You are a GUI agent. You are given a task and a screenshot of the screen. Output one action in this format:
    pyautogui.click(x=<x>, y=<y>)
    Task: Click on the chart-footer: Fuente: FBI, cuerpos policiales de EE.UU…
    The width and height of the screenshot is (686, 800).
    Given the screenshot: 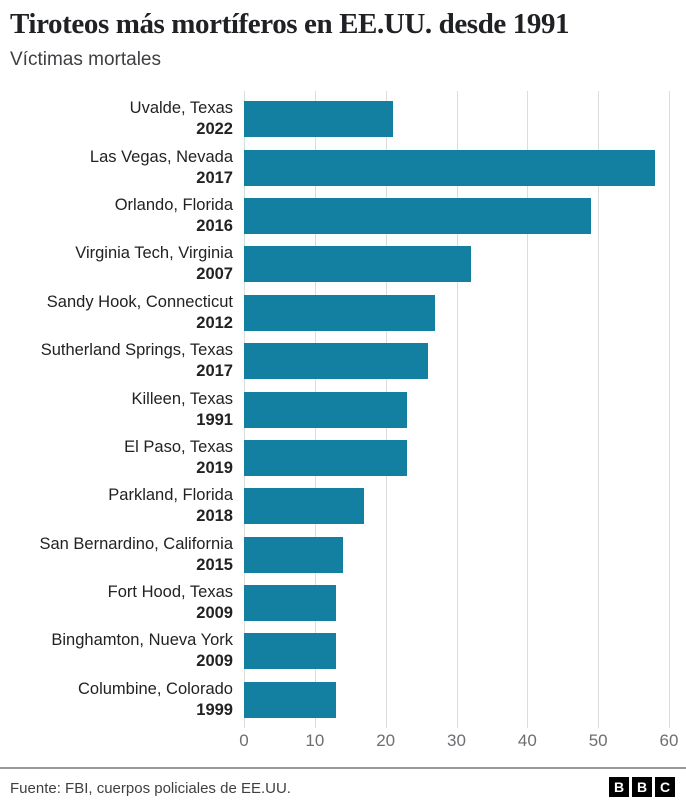 What is the action you would take?
    pyautogui.click(x=343, y=783)
    